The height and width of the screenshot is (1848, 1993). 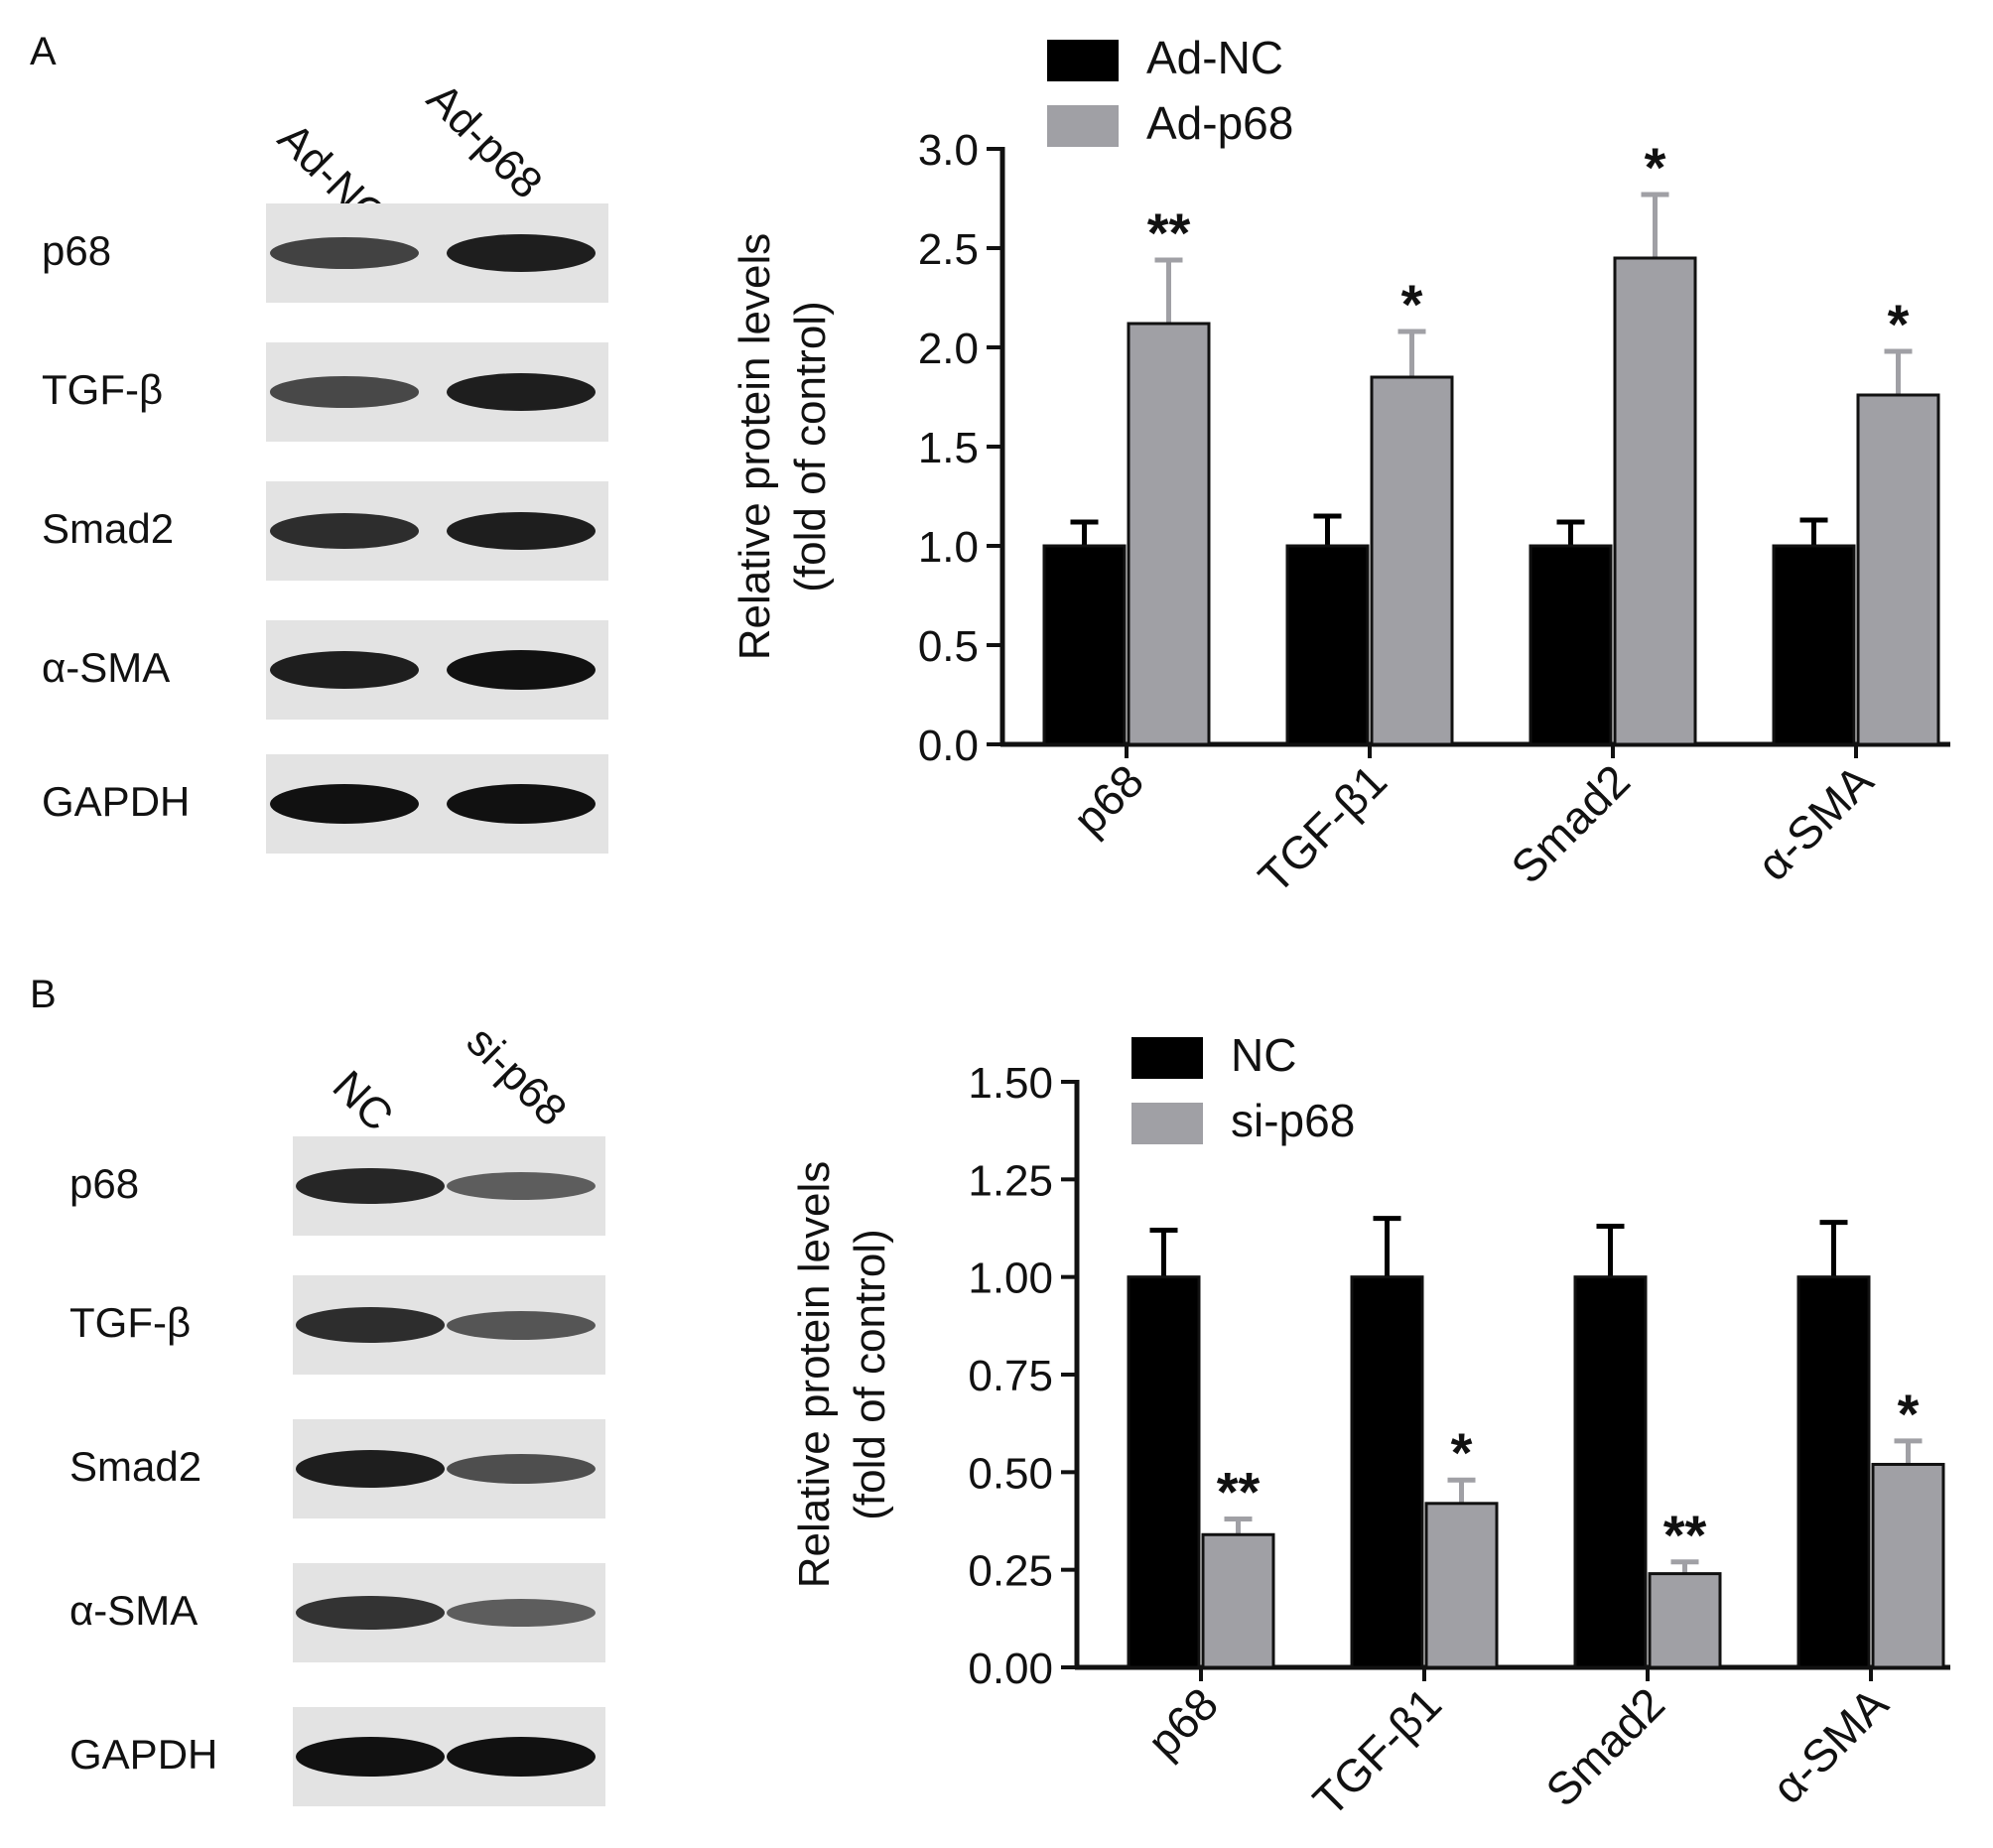 What do you see at coordinates (948, 646) in the screenshot?
I see `y-tick-label: 0.5` at bounding box center [948, 646].